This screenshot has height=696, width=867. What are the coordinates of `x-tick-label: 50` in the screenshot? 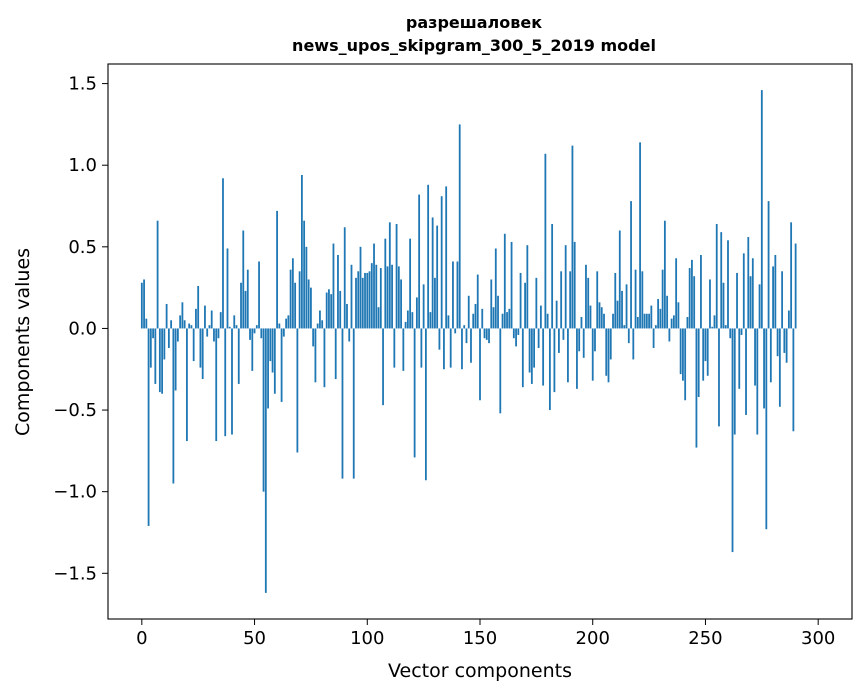 It's located at (254, 638).